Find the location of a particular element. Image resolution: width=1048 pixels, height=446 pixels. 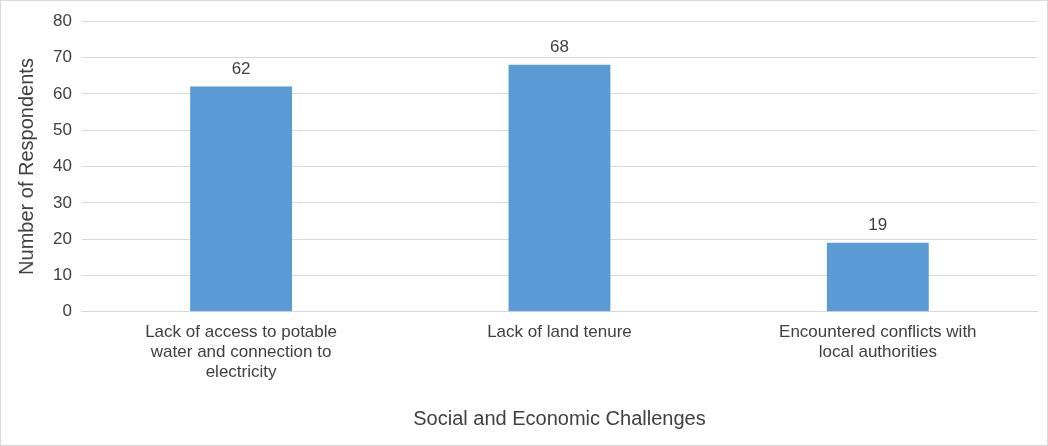

y-tick-label: 20 is located at coordinates (62, 238).